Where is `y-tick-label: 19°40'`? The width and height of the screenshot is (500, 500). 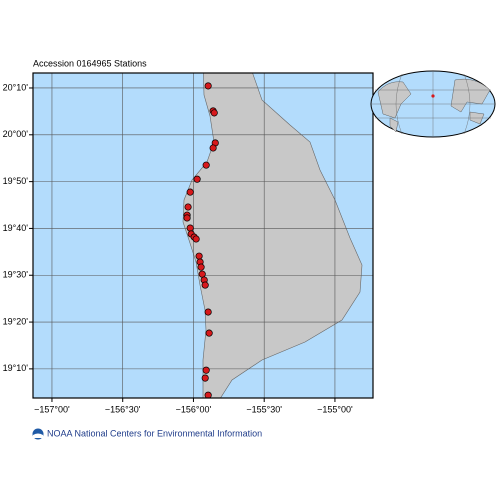 y-tick-label: 19°40' is located at coordinates (16, 228).